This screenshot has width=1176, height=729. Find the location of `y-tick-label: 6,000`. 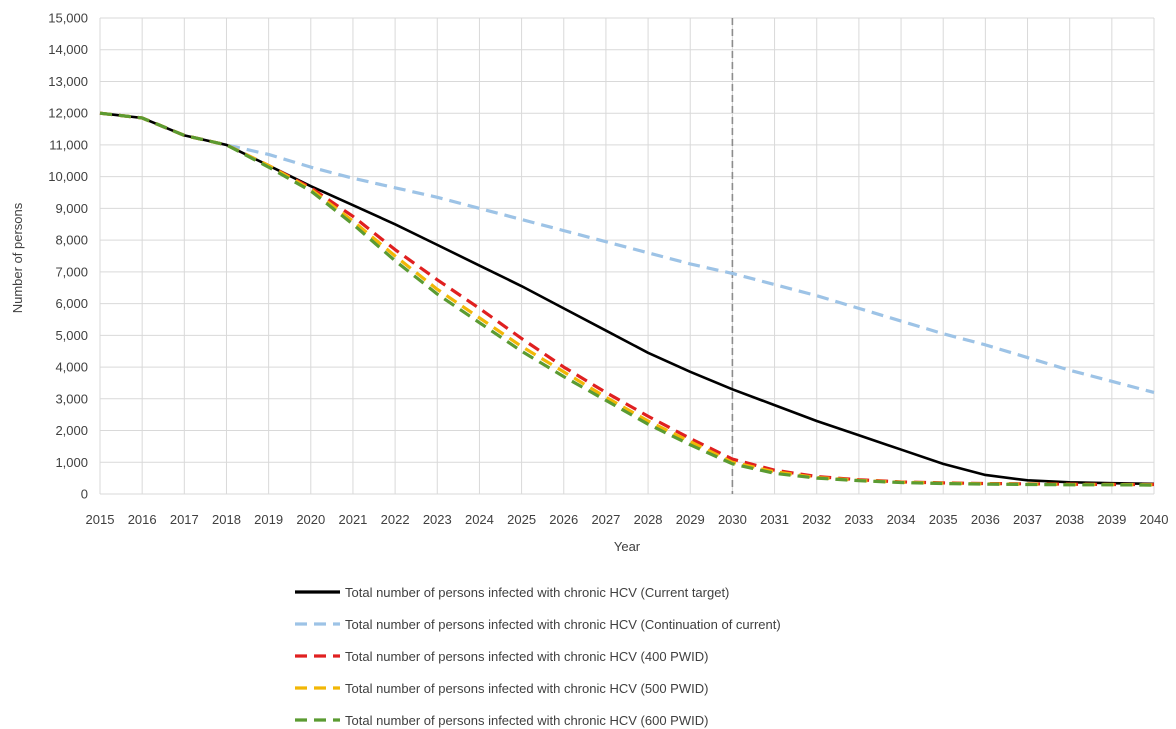

y-tick-label: 6,000 is located at coordinates (71, 303).